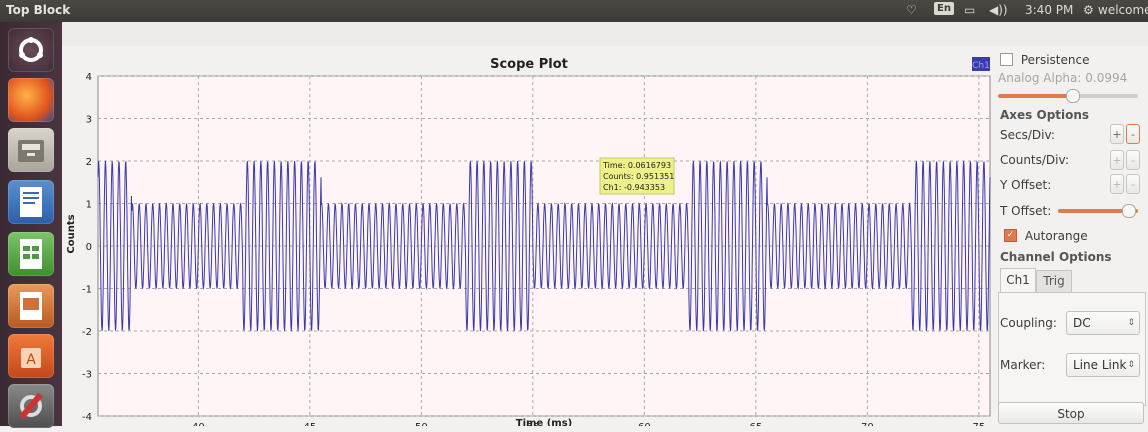 The height and width of the screenshot is (432, 1148). What do you see at coordinates (544, 422) in the screenshot?
I see `x-axis-label: Time (ms)` at bounding box center [544, 422].